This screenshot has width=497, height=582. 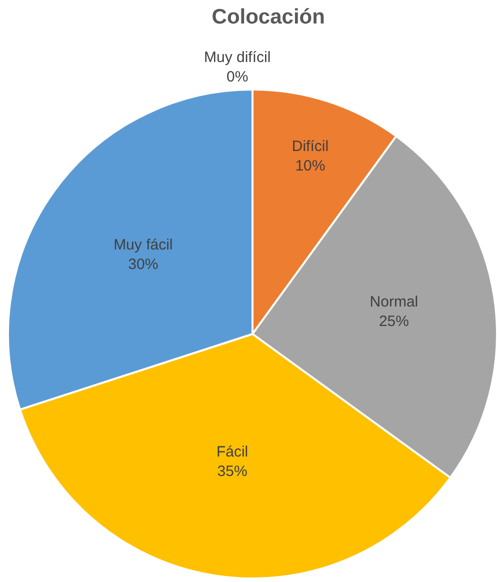 I want to click on category-label: Muy difícil, so click(x=237, y=57).